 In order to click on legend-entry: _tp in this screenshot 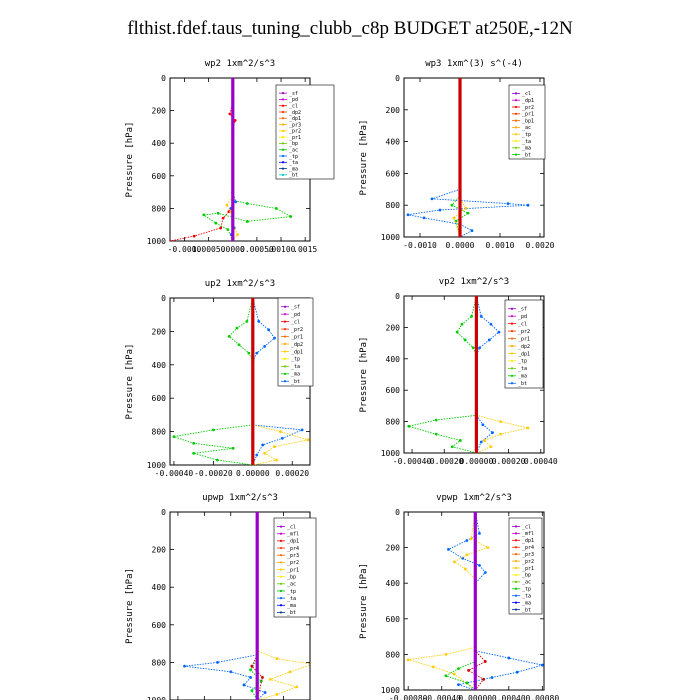, I will do `click(291, 592)`.